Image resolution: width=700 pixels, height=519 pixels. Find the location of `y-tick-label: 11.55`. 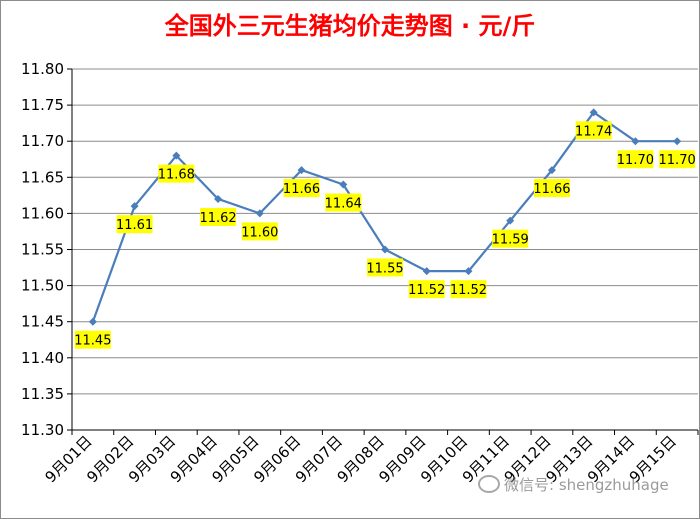

y-tick-label: 11.55 is located at coordinates (42, 250).